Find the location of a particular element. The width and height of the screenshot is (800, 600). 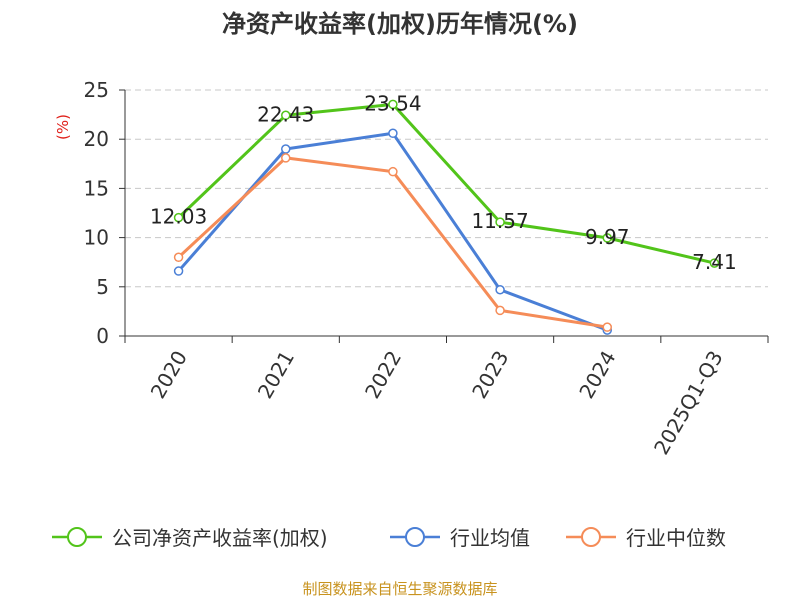

x-tick-label-2020: 2020 is located at coordinates (169, 375).